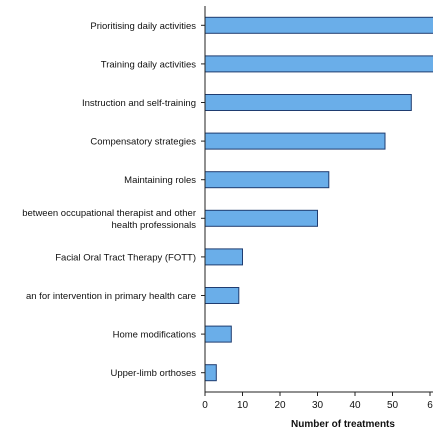  I want to click on x-tick-label: 6, so click(430, 405).